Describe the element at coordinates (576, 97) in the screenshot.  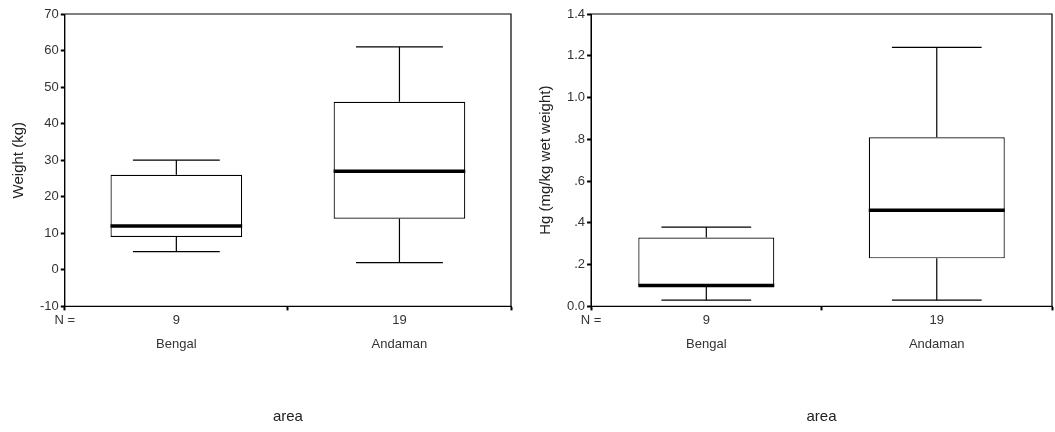
I see `y-tick-label: 1.0` at that location.